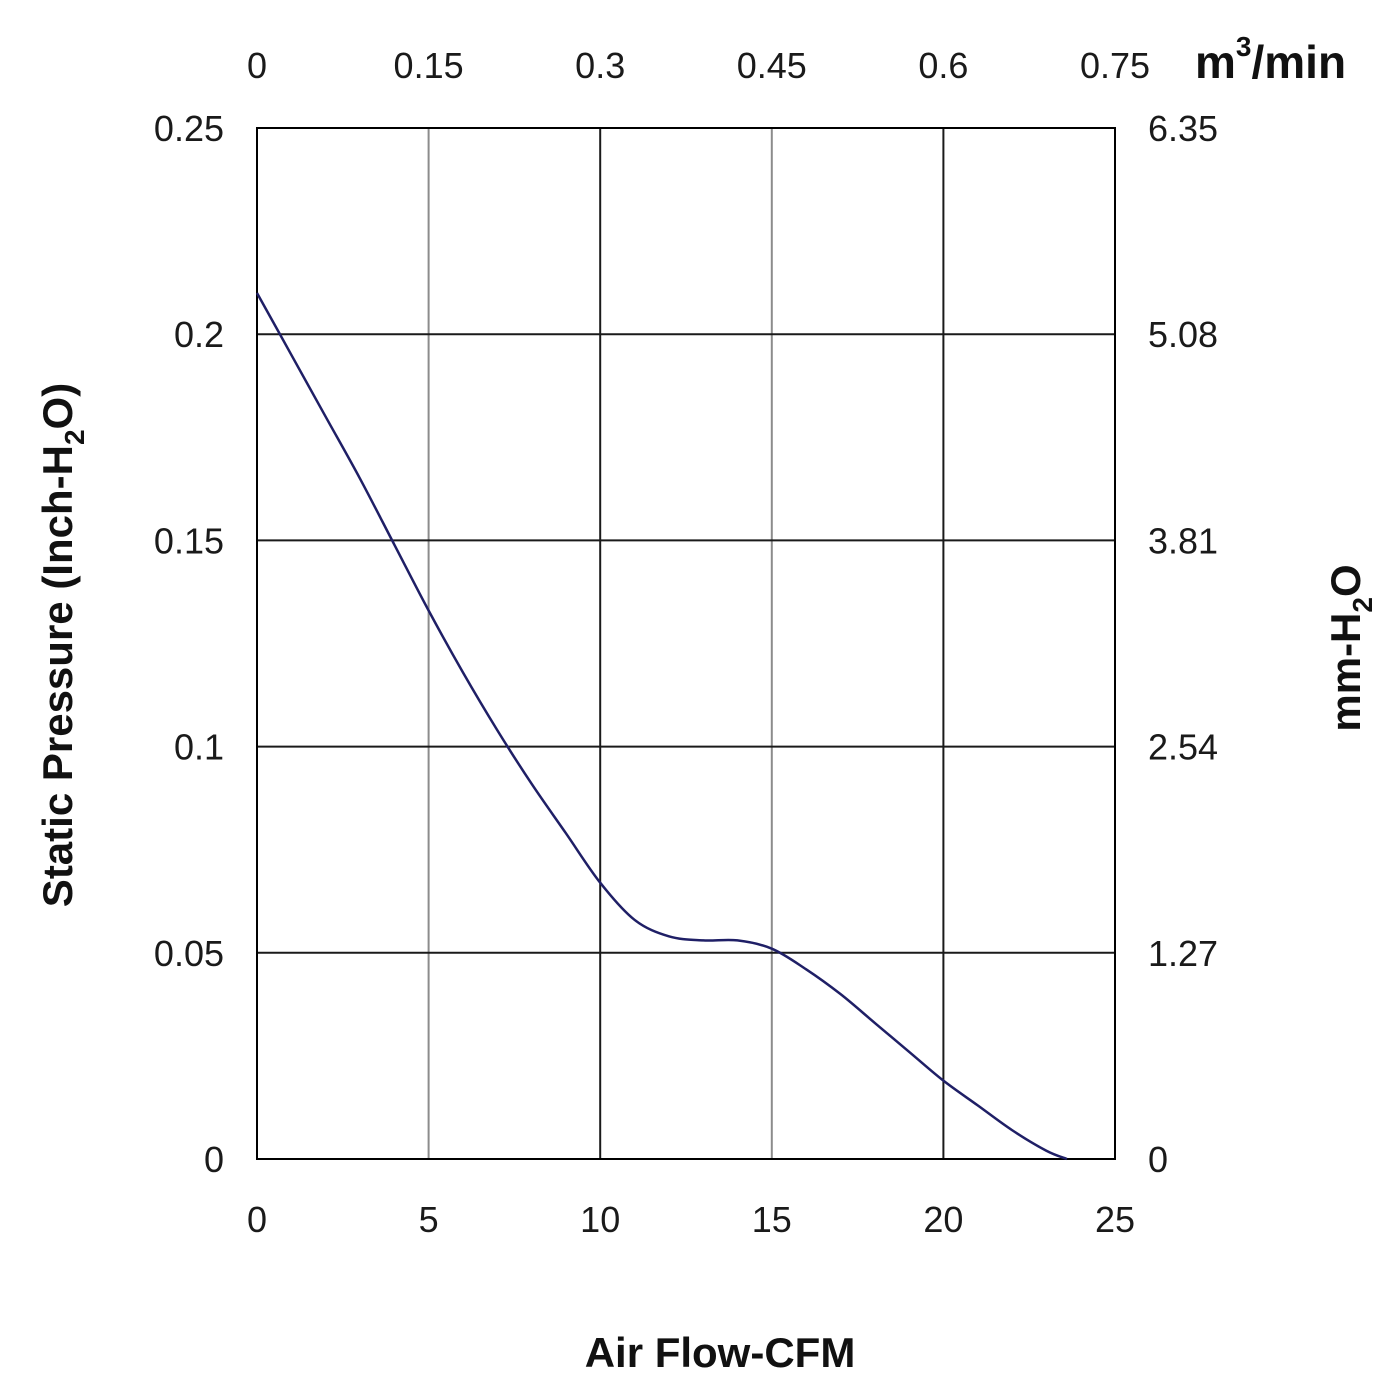 Image resolution: width=1400 pixels, height=1400 pixels. What do you see at coordinates (1183, 953) in the screenshot?
I see `y2-tick-label: 1.27` at bounding box center [1183, 953].